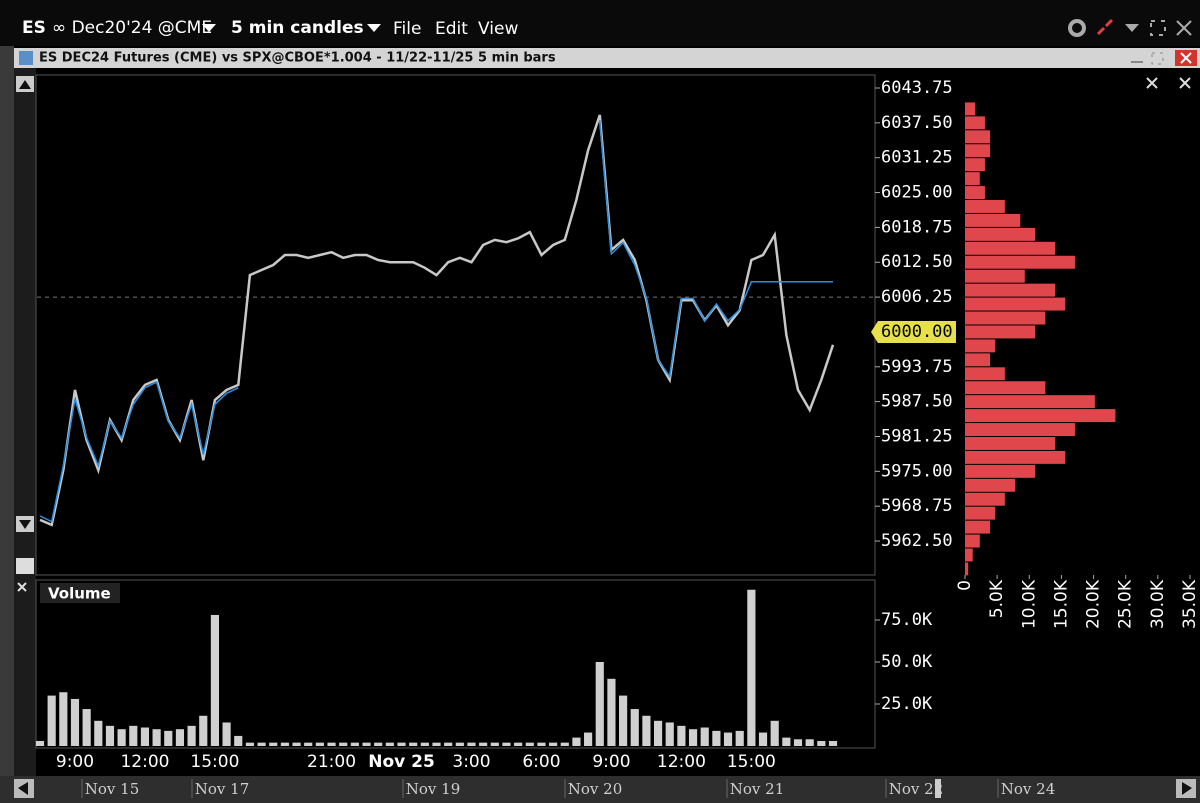  Describe the element at coordinates (1158, 28) in the screenshot. I see `expand-icon` at that location.